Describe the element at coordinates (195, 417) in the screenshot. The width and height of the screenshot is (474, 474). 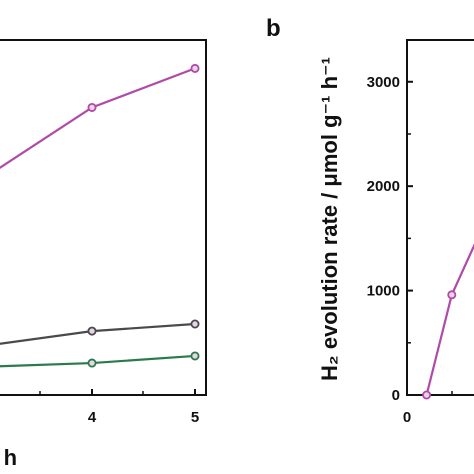
I see `x-tick-label: 5` at that location.